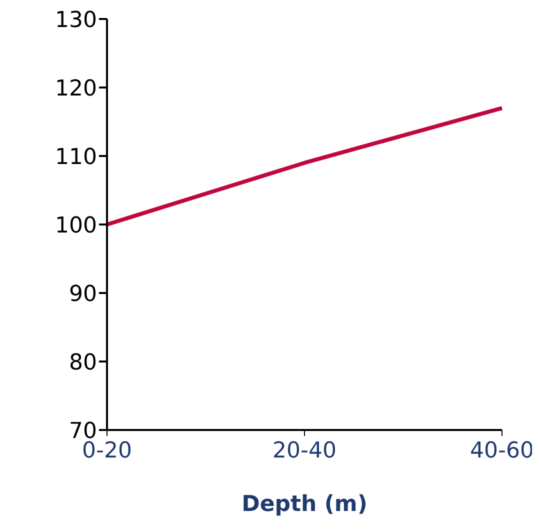  Describe the element at coordinates (305, 504) in the screenshot. I see `x-axis-title: Depth (m)` at that location.